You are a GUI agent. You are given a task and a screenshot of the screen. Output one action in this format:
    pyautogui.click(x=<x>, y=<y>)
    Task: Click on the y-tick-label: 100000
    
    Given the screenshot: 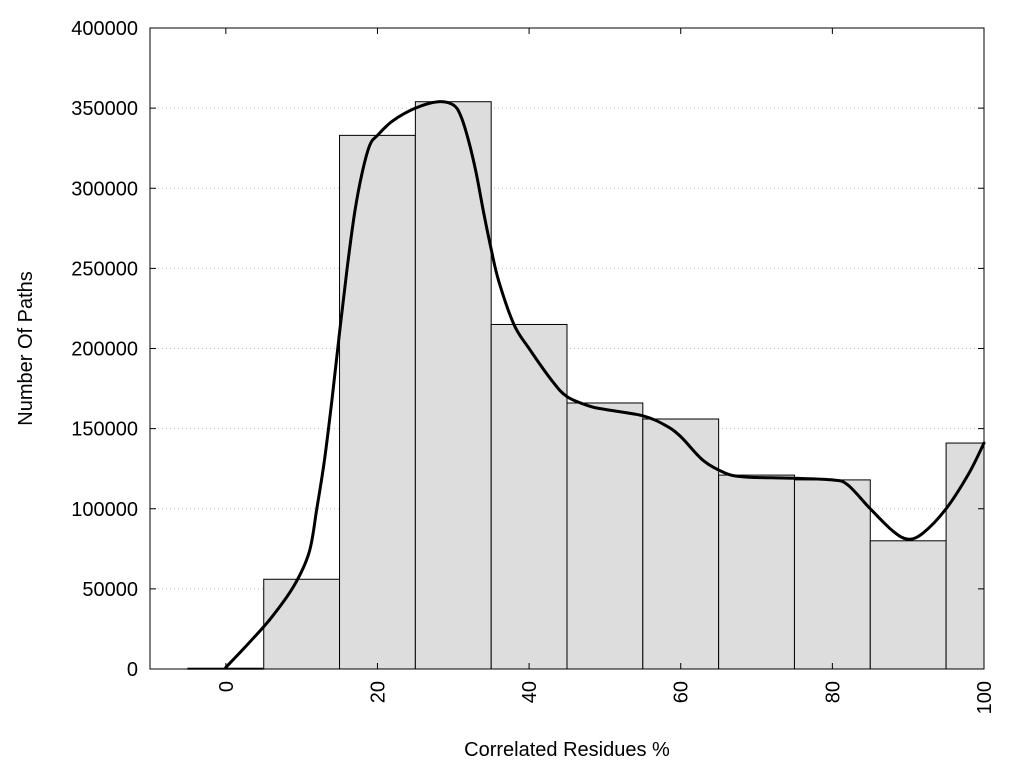 What is the action you would take?
    pyautogui.click(x=104, y=510)
    